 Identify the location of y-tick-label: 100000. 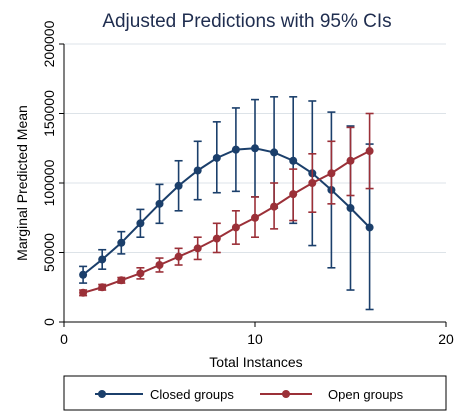
(49, 182).